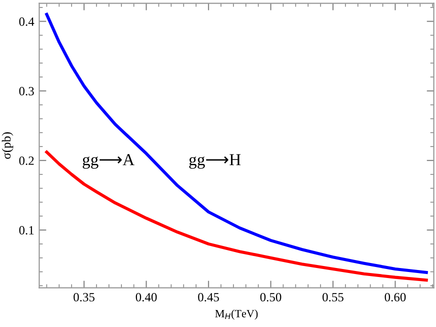 This screenshot has width=436, height=327. Describe the element at coordinates (108, 161) in the screenshot. I see `annotation: gg⟶A` at that location.